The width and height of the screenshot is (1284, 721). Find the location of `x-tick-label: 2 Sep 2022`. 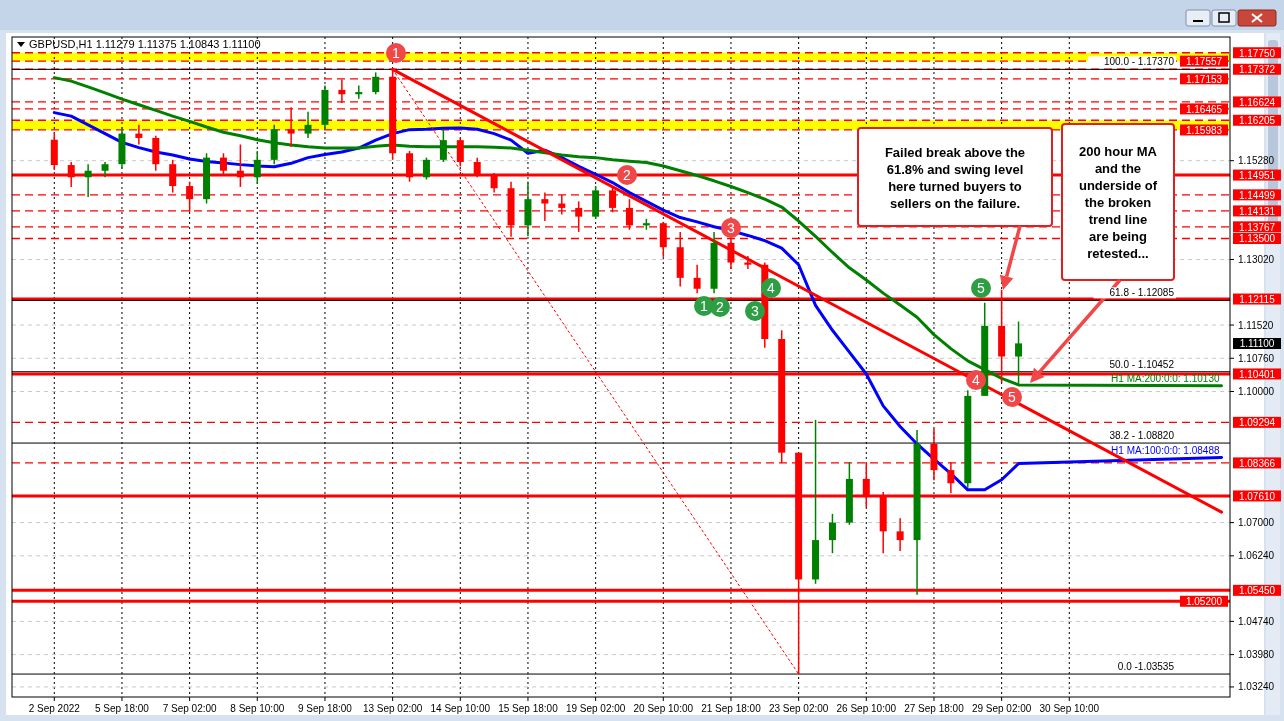

x-tick-label: 2 Sep 2022 is located at coordinates (54, 708).